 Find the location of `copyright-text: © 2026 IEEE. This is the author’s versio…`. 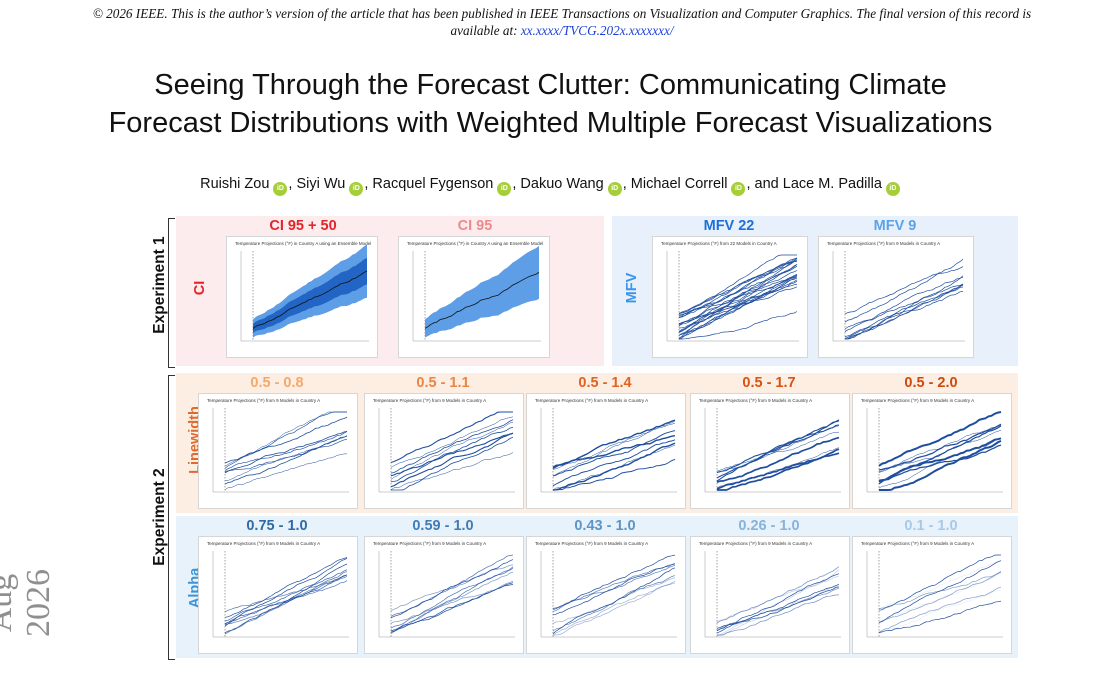

copyright-text: © 2026 IEEE. This is the author’s versio… is located at coordinates (562, 22).